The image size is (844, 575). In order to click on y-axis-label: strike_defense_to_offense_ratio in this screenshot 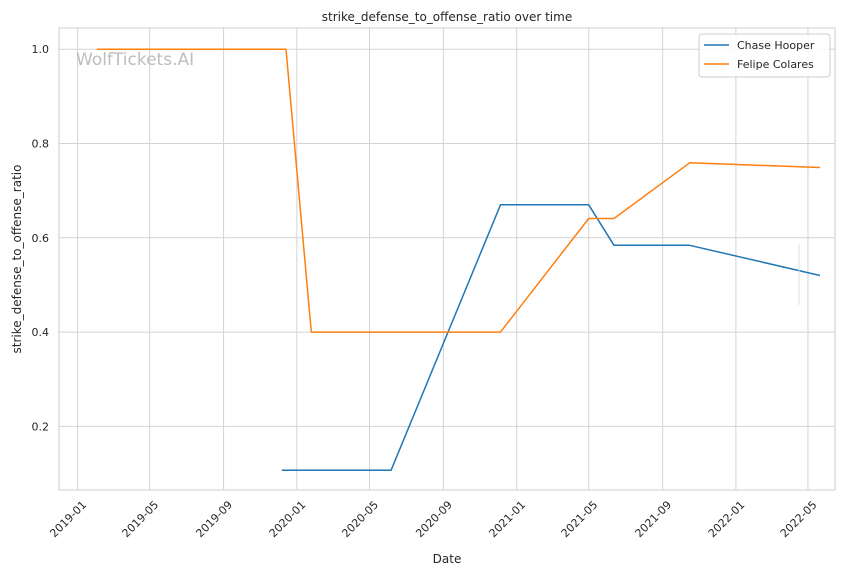, I will do `click(17, 259)`.